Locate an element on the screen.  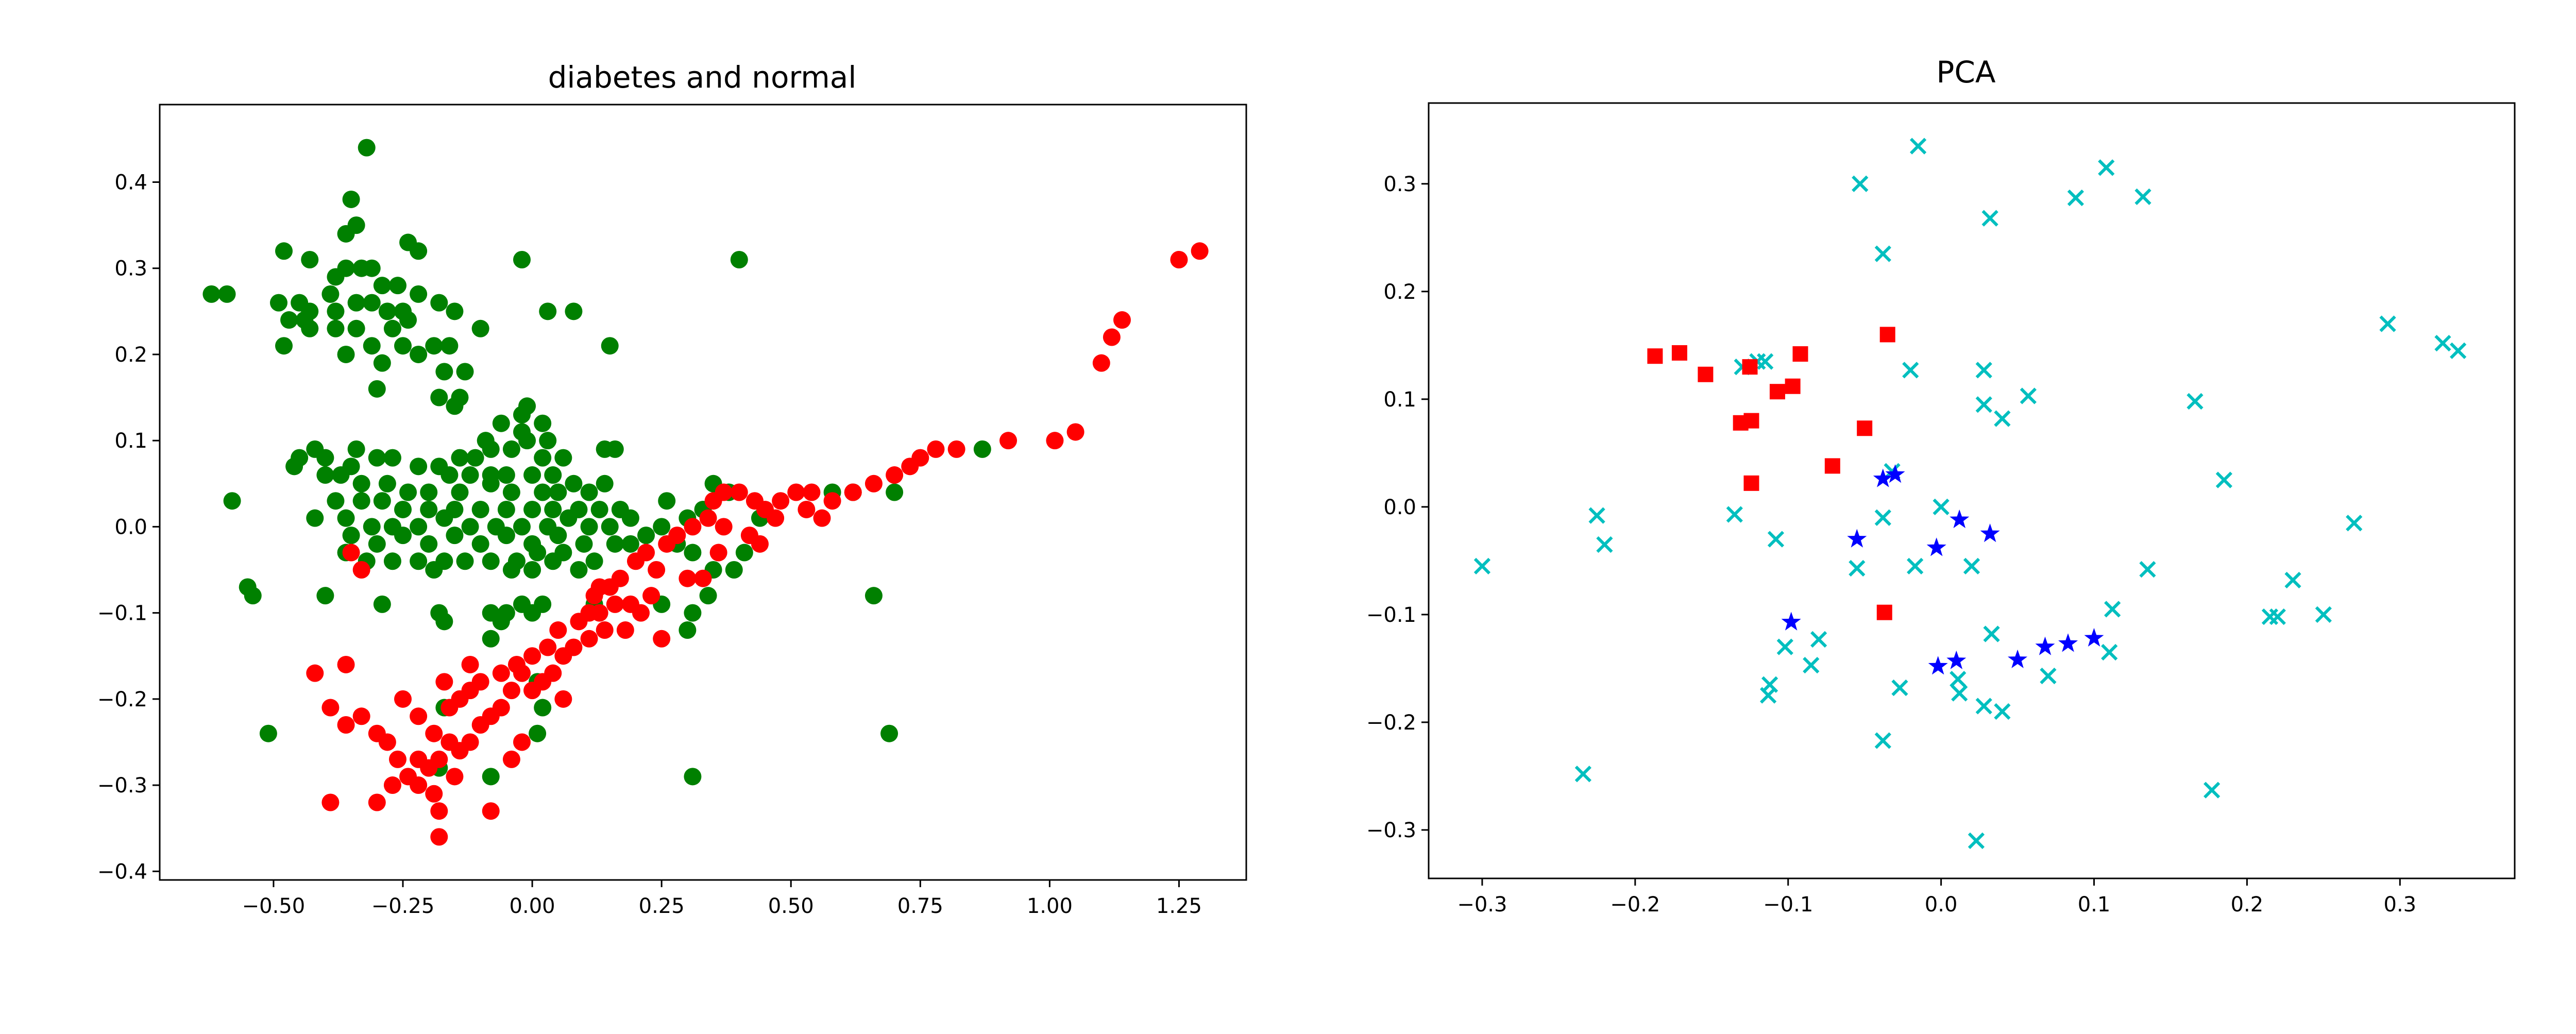
y-tick-label: 0.1 is located at coordinates (130, 441).